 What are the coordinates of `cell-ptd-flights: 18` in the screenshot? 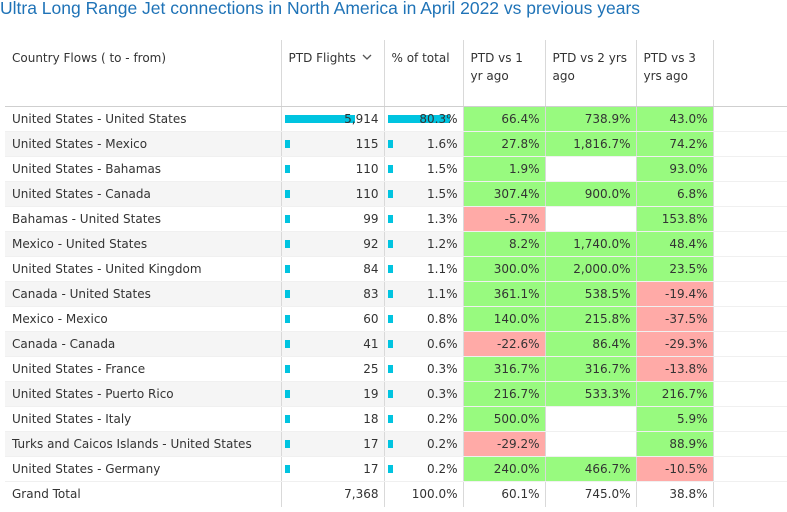 It's located at (333, 419).